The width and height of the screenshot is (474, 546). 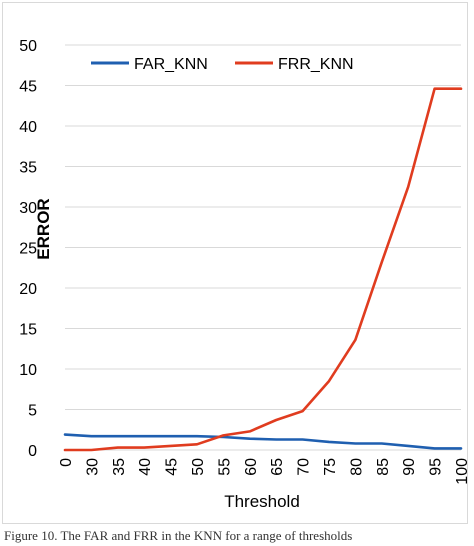 I want to click on x-tick-label: 100, so click(x=461, y=471).